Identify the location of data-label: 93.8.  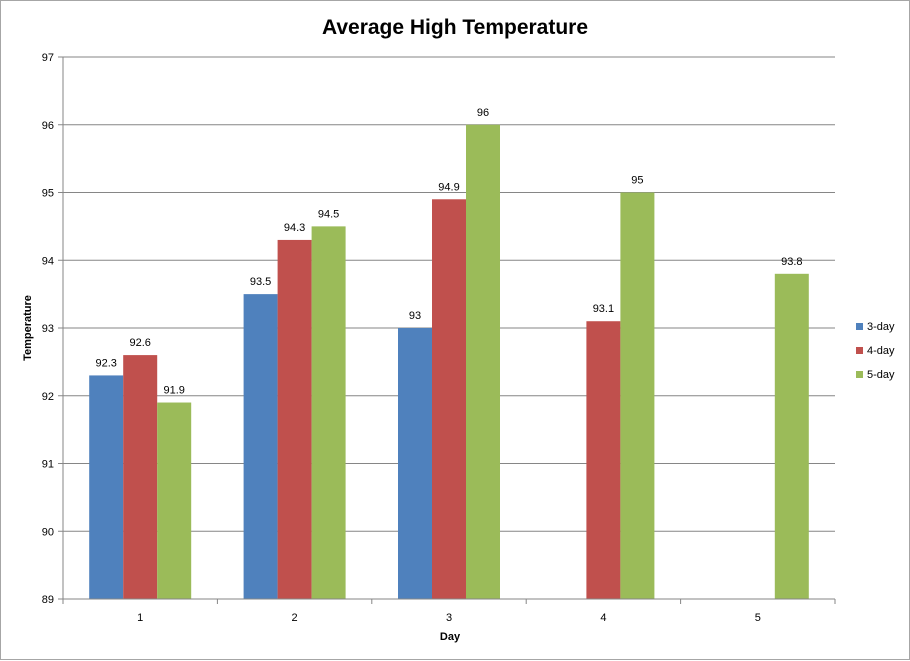
(791, 262).